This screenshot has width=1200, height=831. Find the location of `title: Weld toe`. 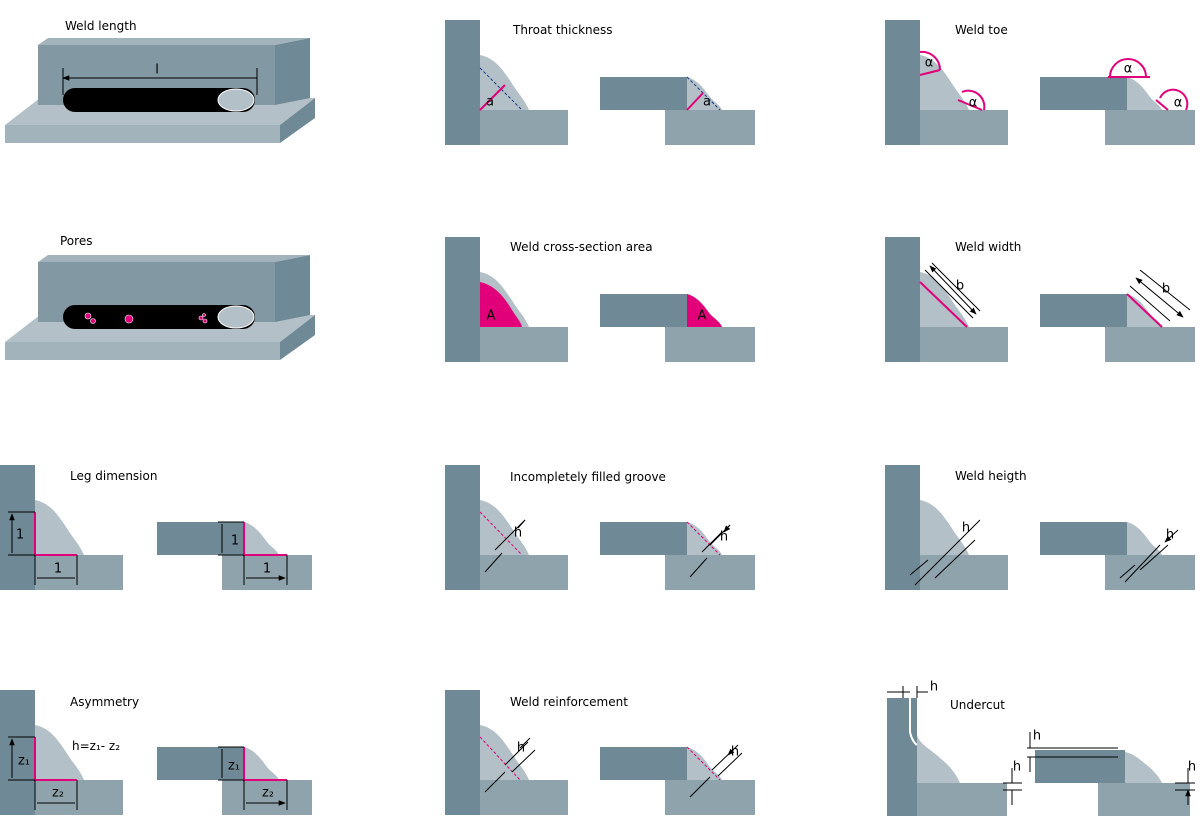

title: Weld toe is located at coordinates (981, 30).